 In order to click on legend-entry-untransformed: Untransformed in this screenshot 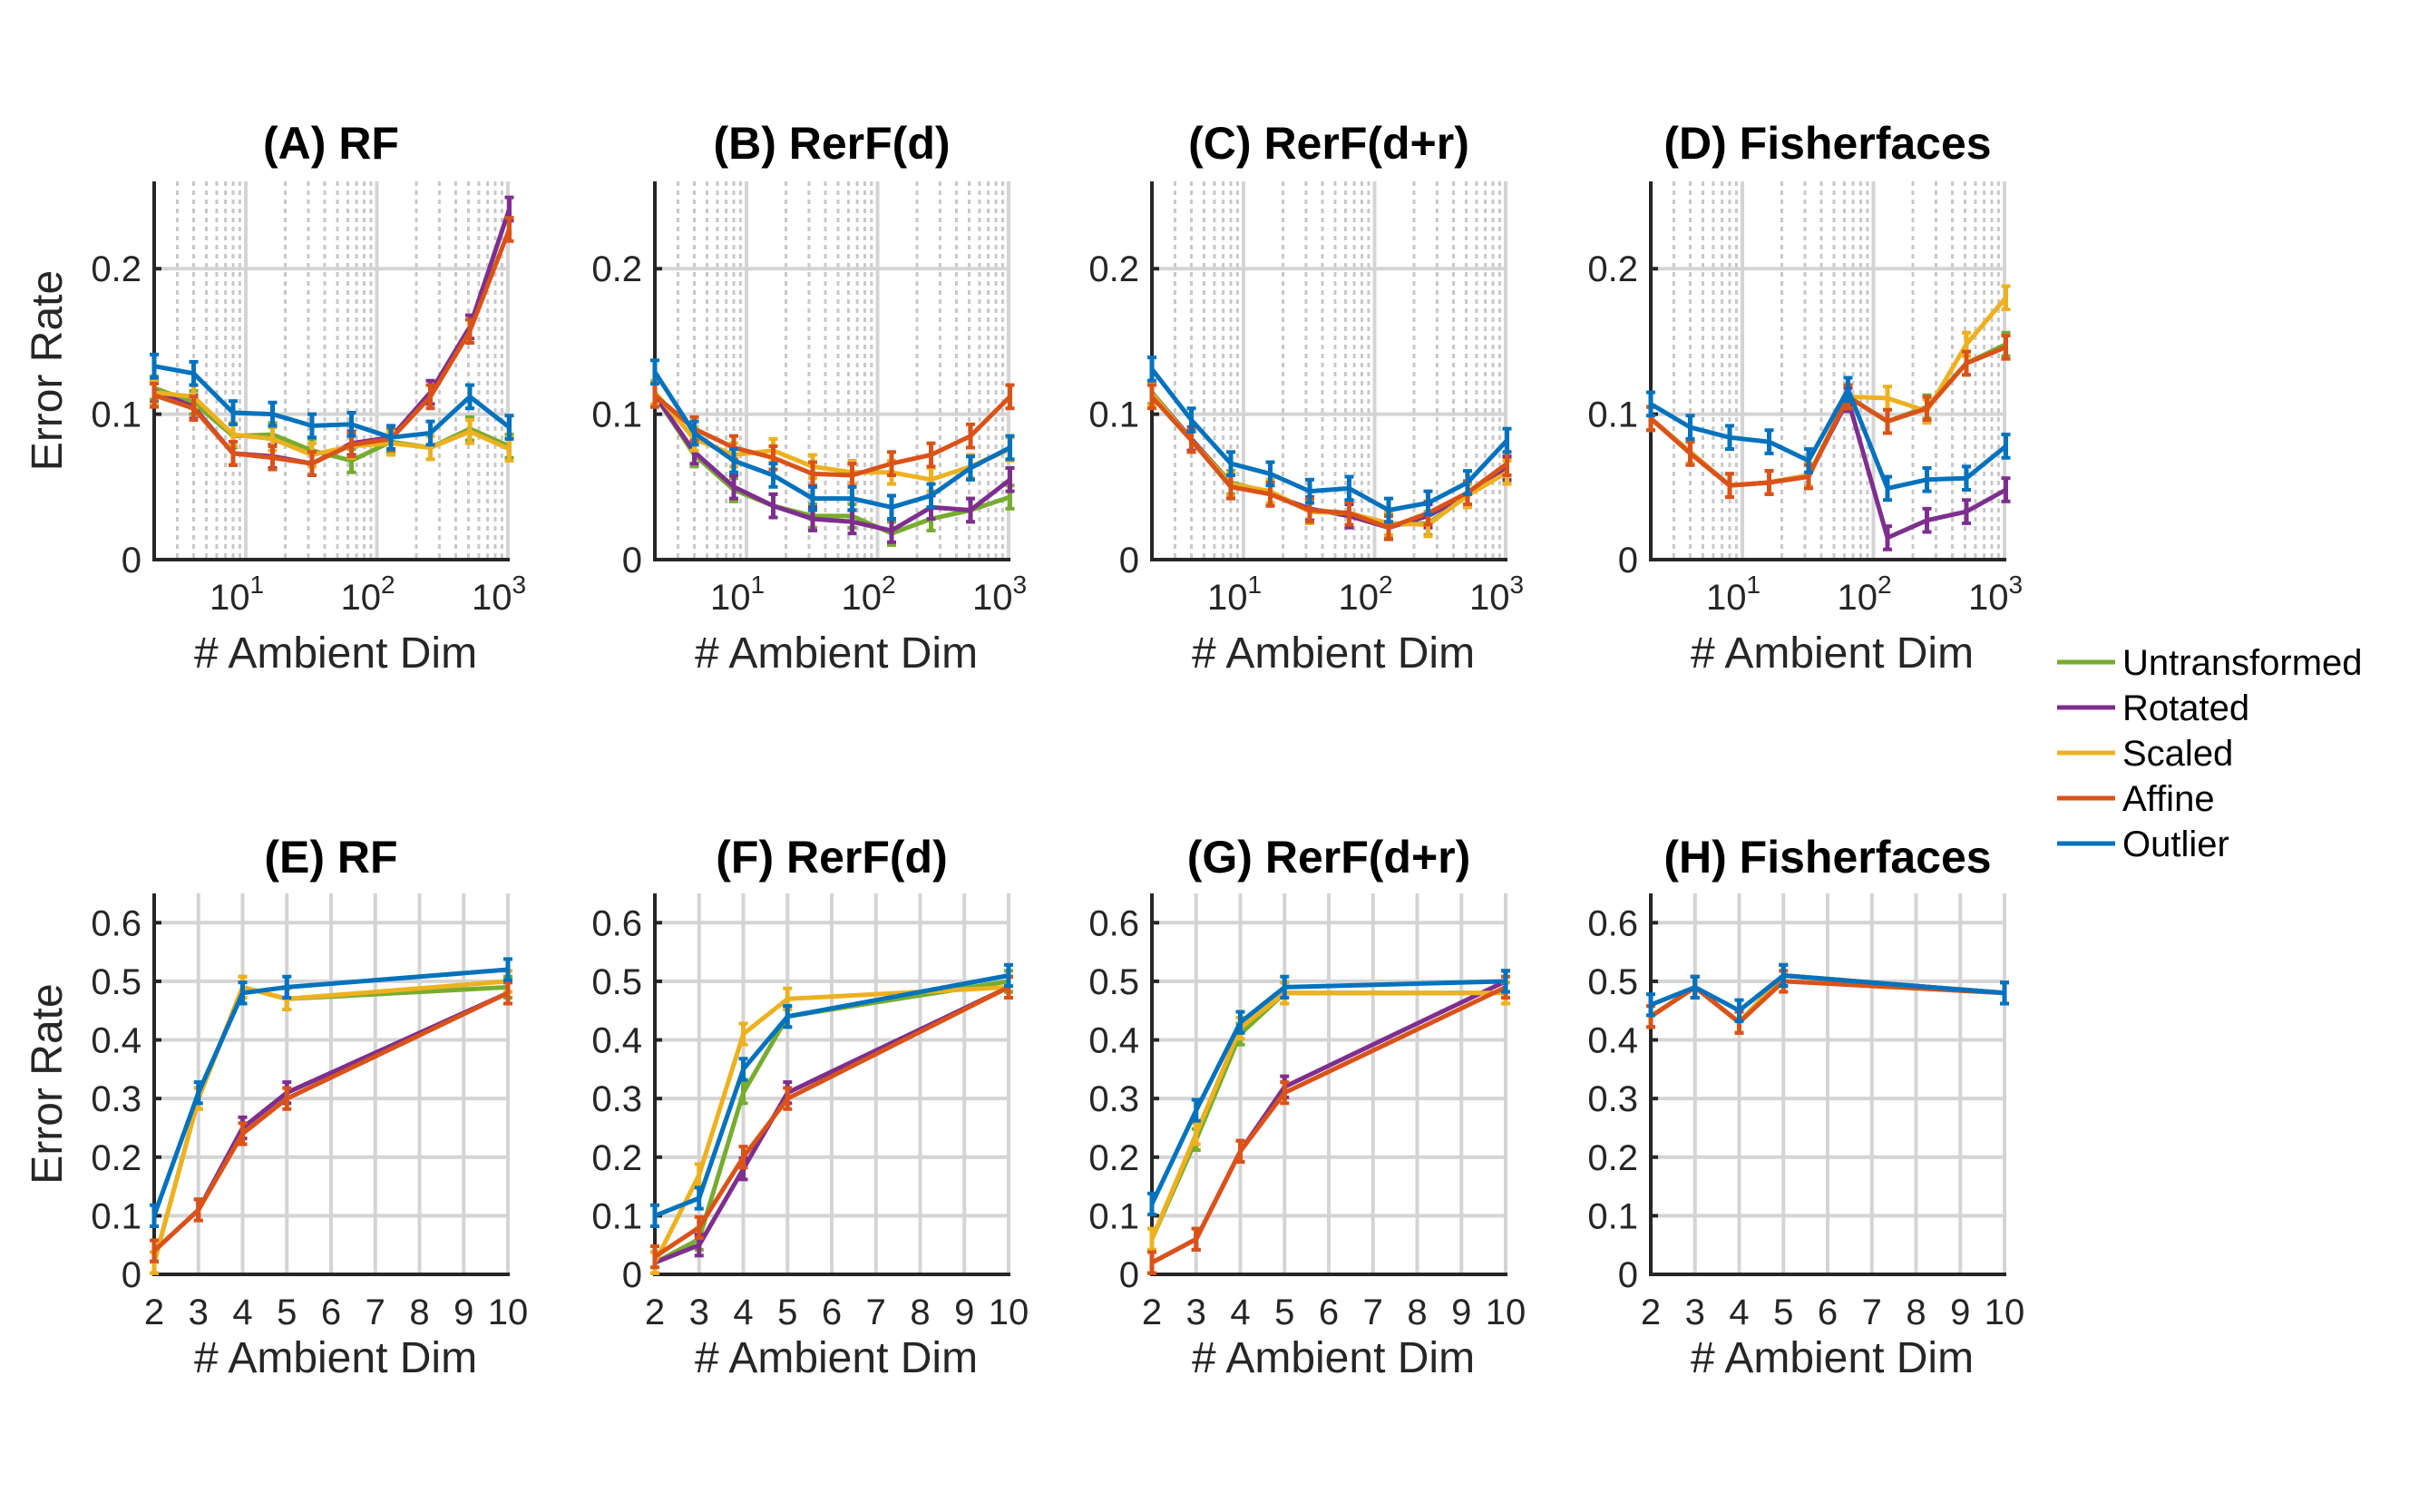, I will do `click(2210, 663)`.